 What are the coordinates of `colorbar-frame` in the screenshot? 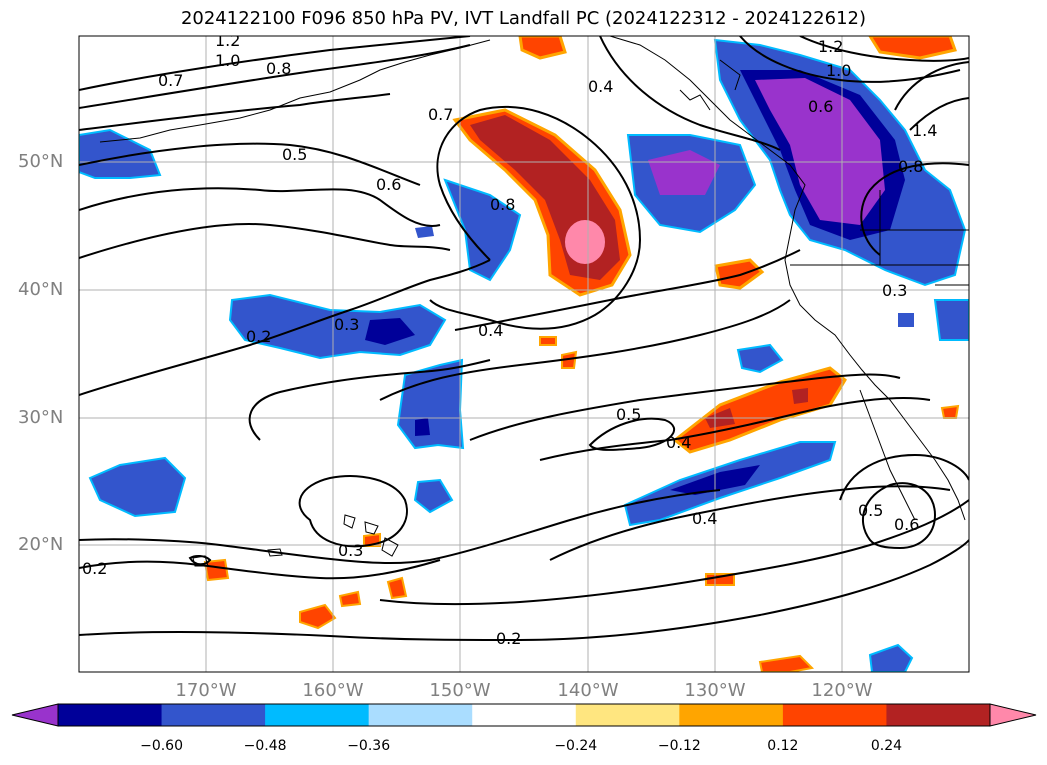 It's located at (524, 715).